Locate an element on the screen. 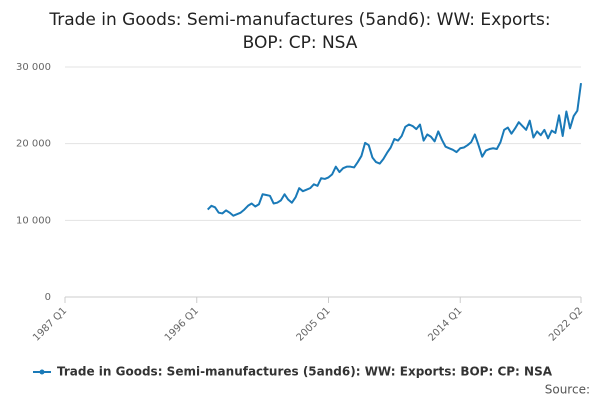 This screenshot has width=600, height=400. y-tick-label: 10 000 is located at coordinates (33, 220).